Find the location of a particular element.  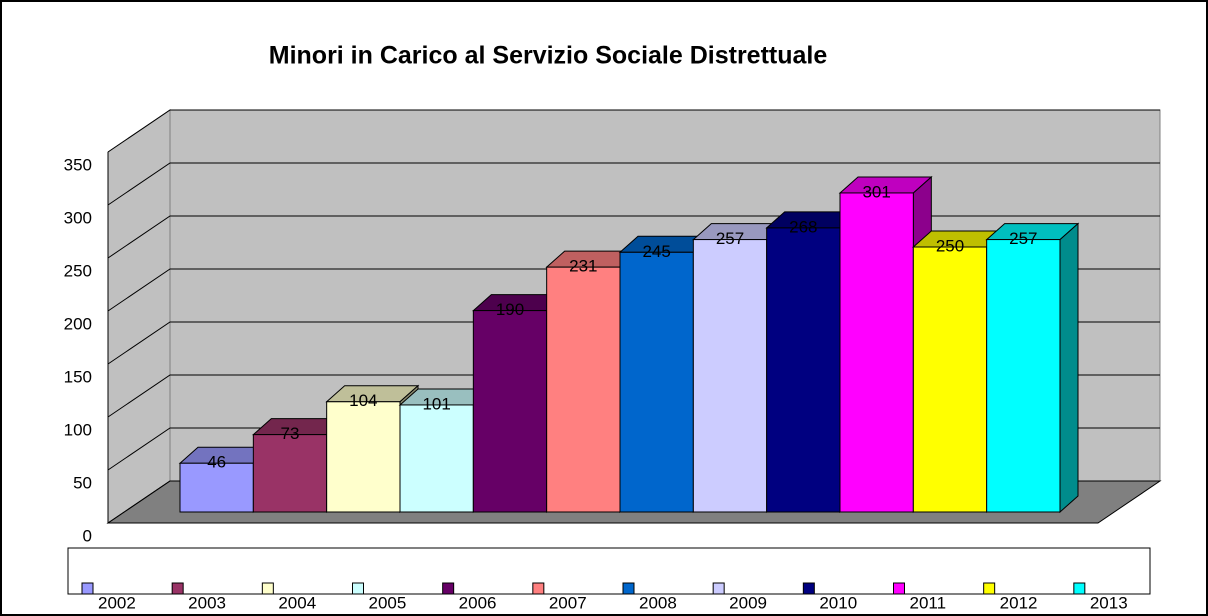

legend-label: 2004 is located at coordinates (297, 602).